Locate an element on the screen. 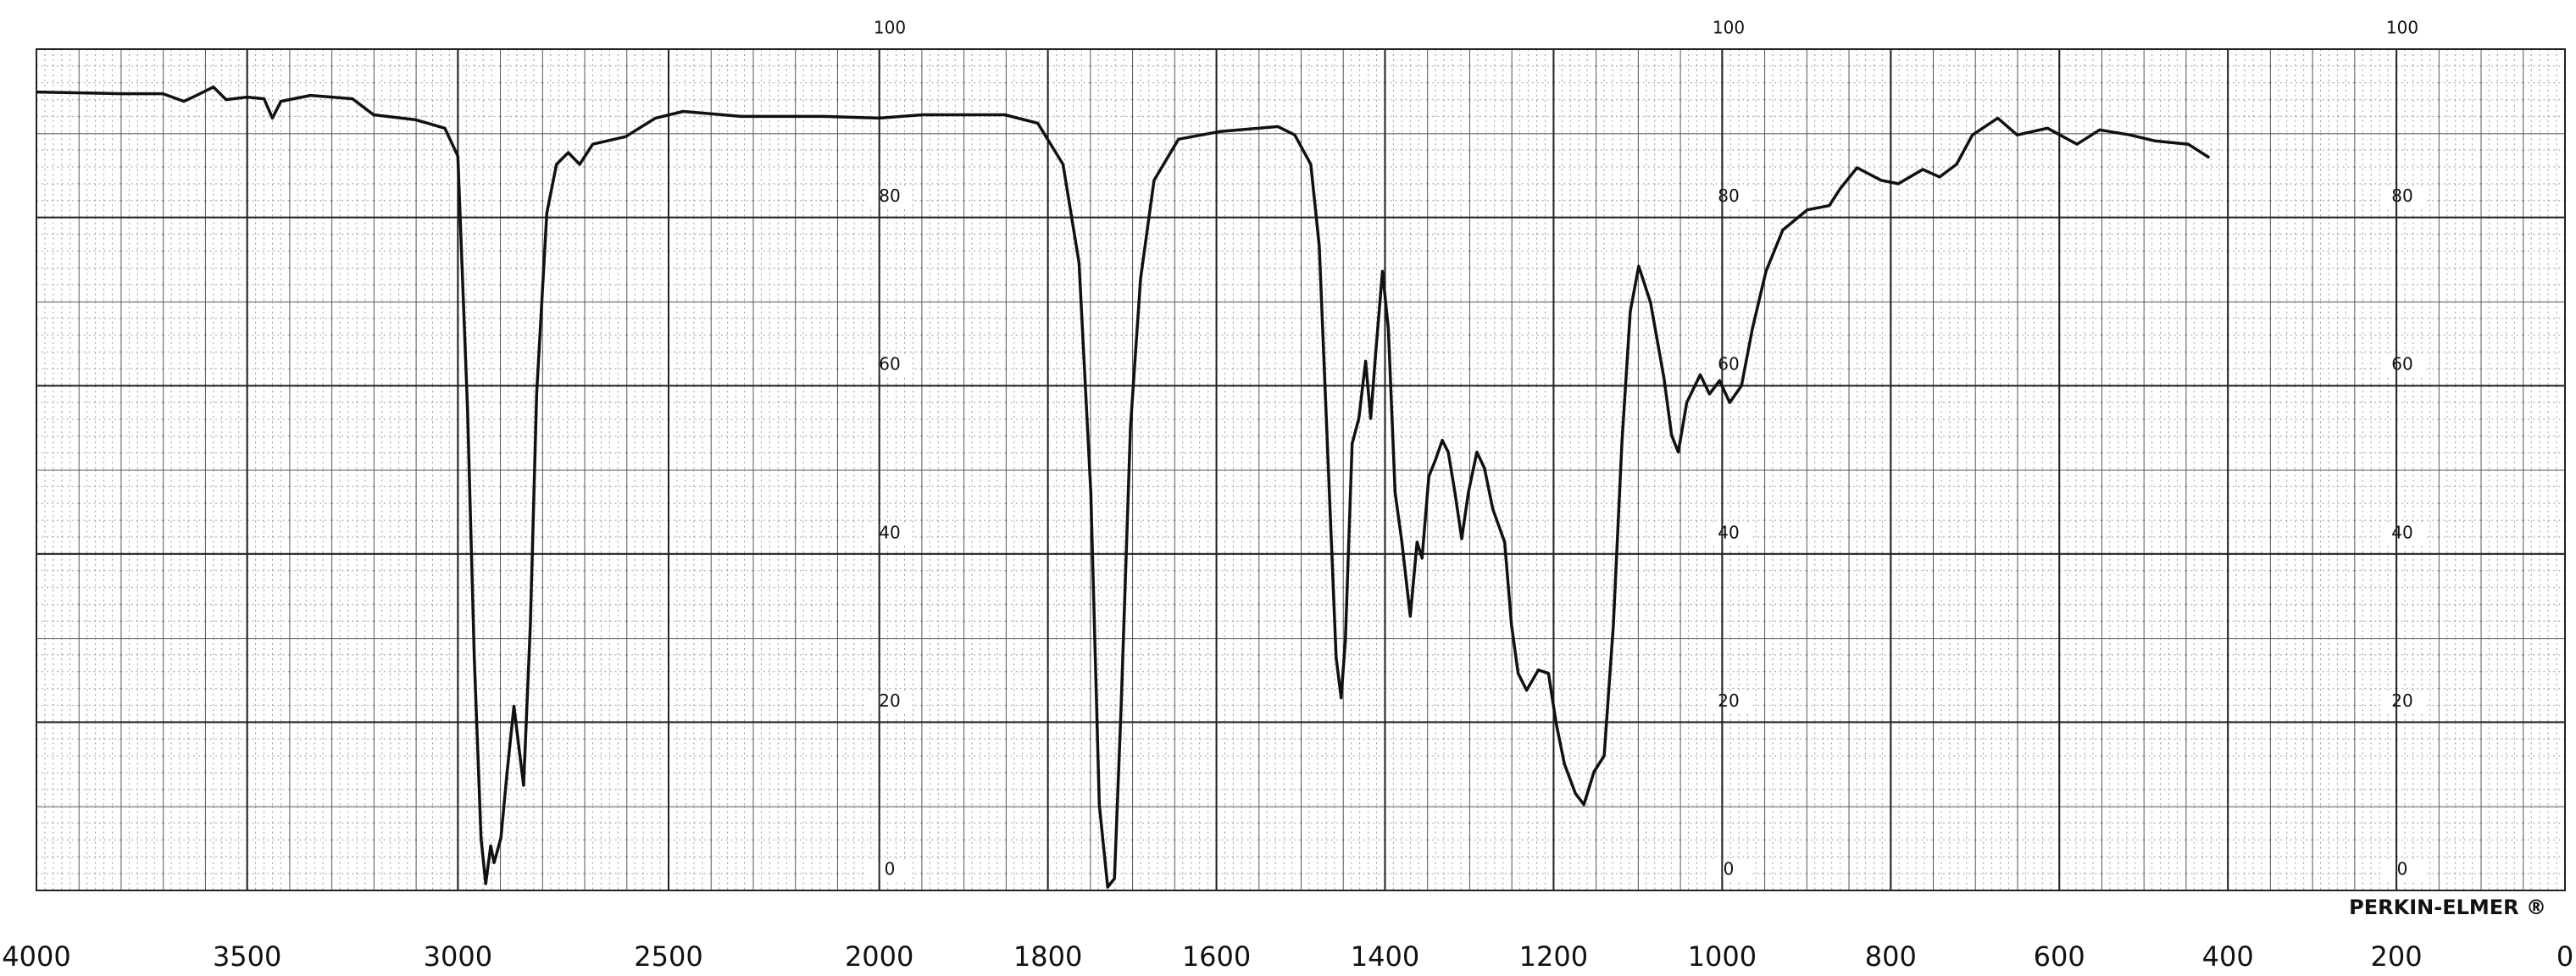 This screenshot has height=976, width=2576. x-tick-label: 1200 is located at coordinates (1553, 956).